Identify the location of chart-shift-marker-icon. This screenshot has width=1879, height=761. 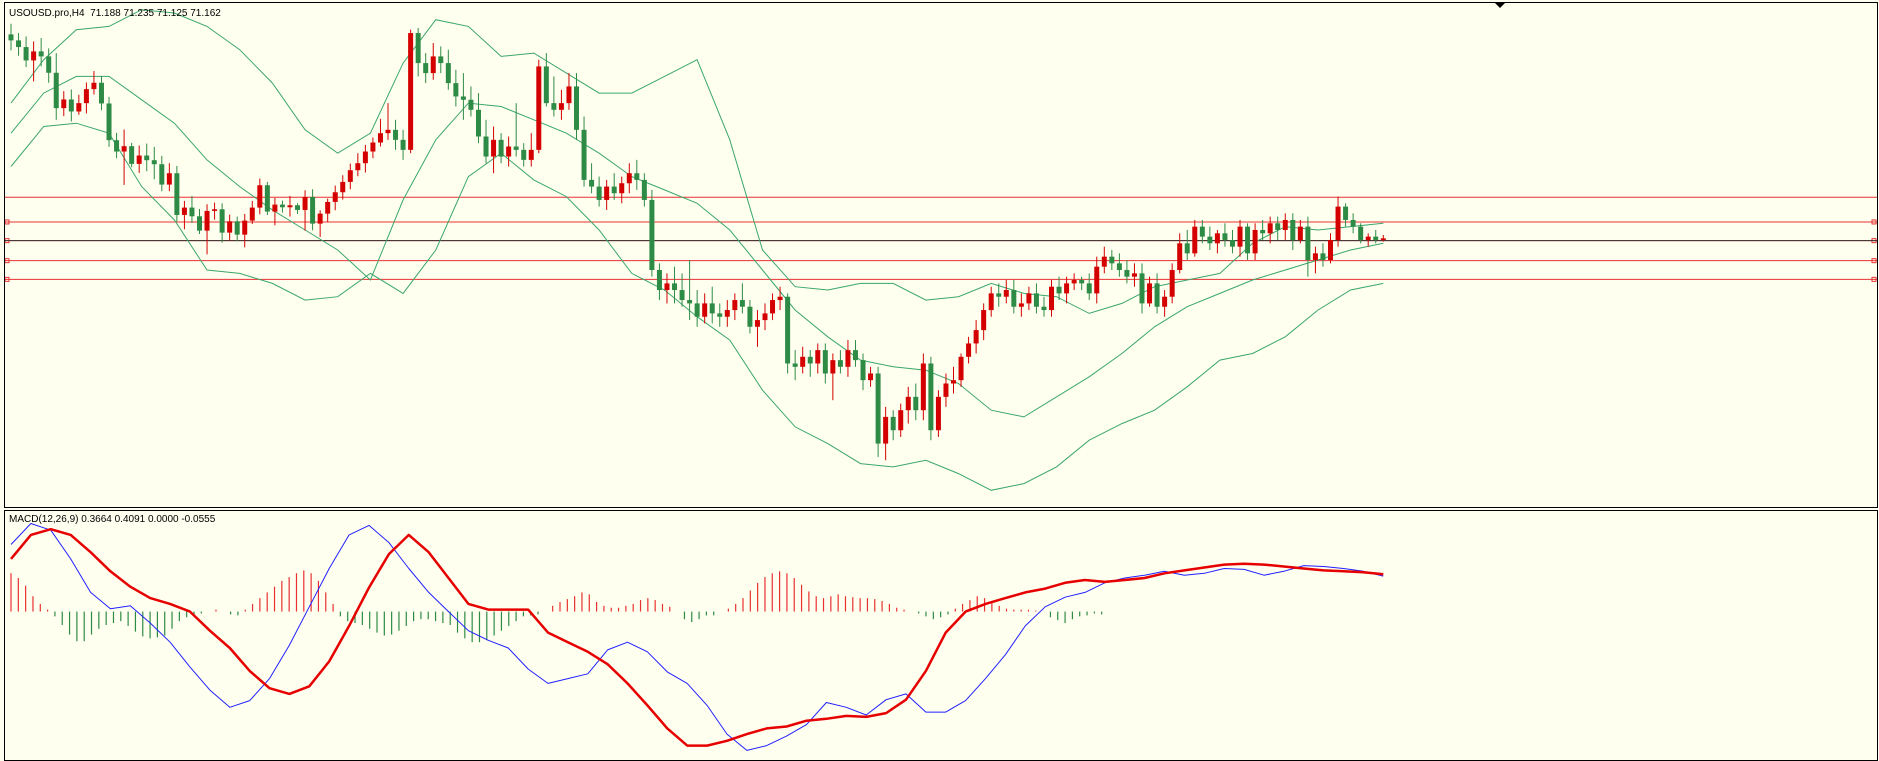
(1500, 5).